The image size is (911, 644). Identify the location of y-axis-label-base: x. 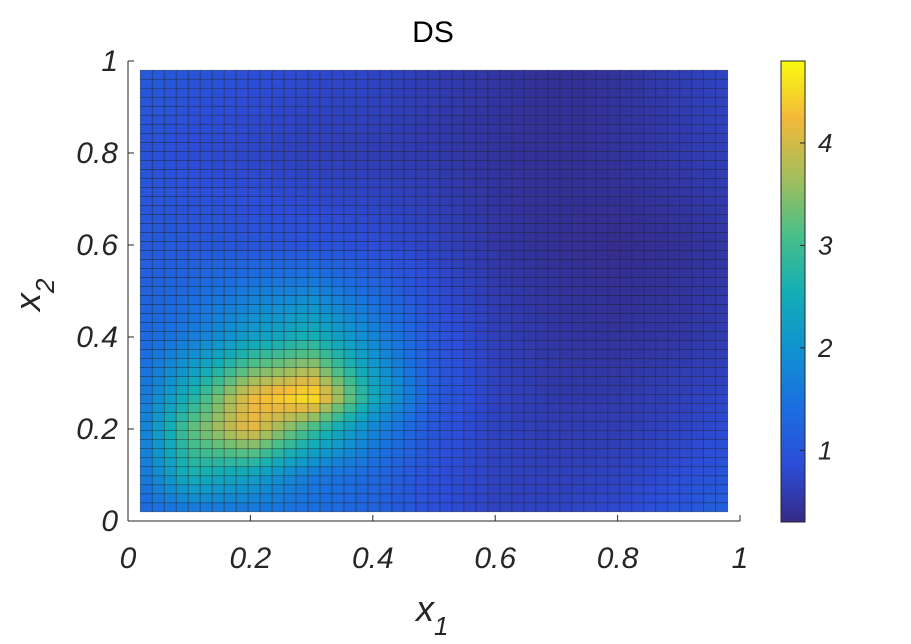
(27, 302).